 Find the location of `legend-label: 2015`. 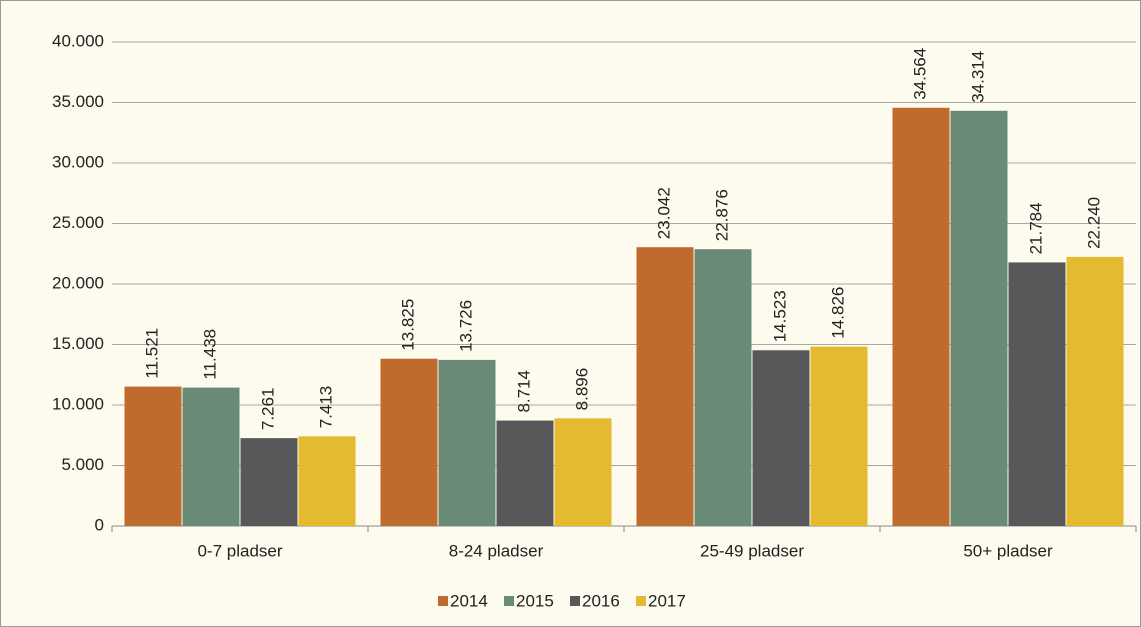

legend-label: 2015 is located at coordinates (535, 600).